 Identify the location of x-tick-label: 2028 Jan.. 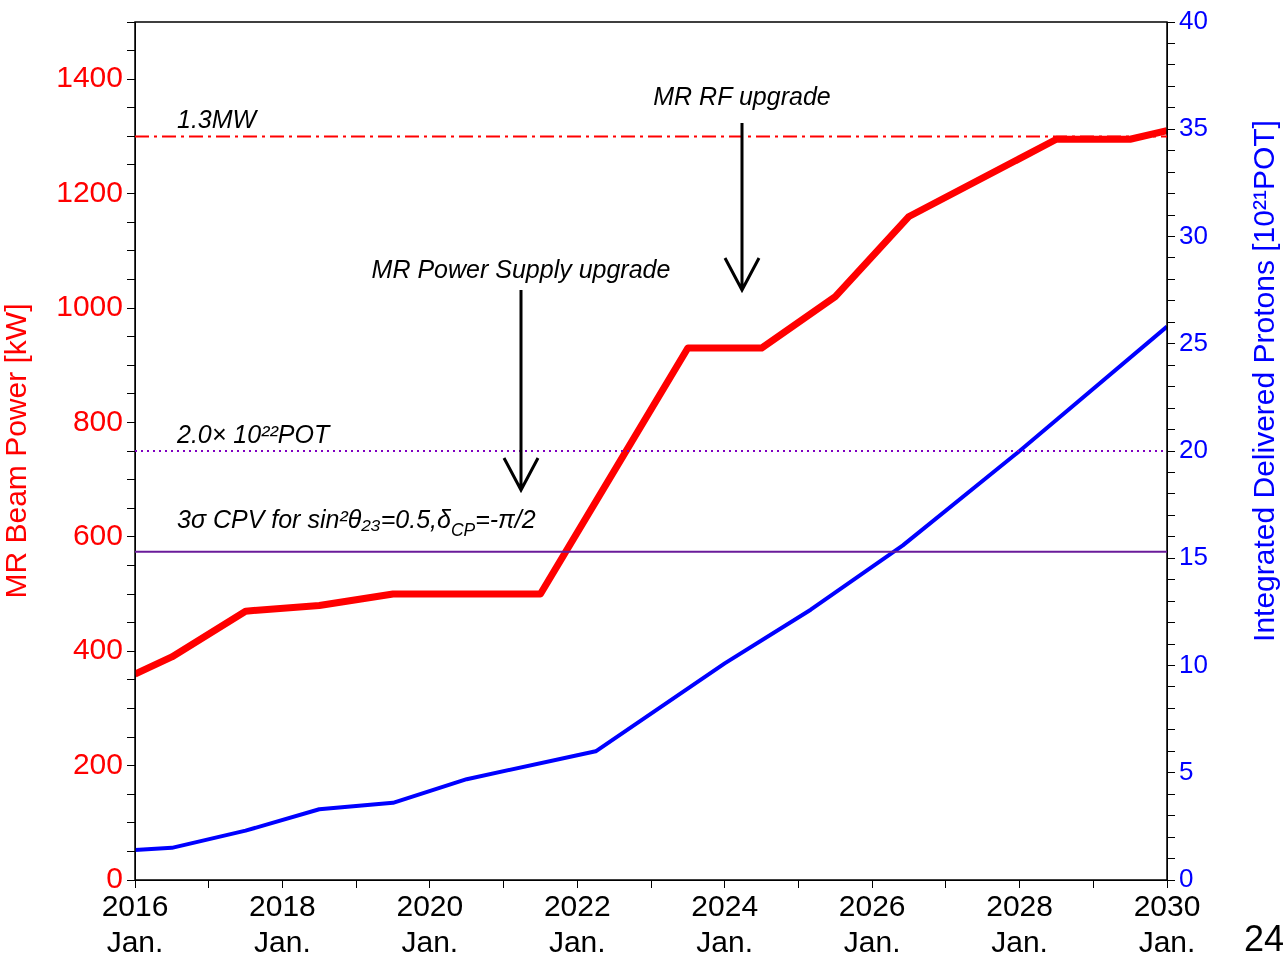
(1019, 924).